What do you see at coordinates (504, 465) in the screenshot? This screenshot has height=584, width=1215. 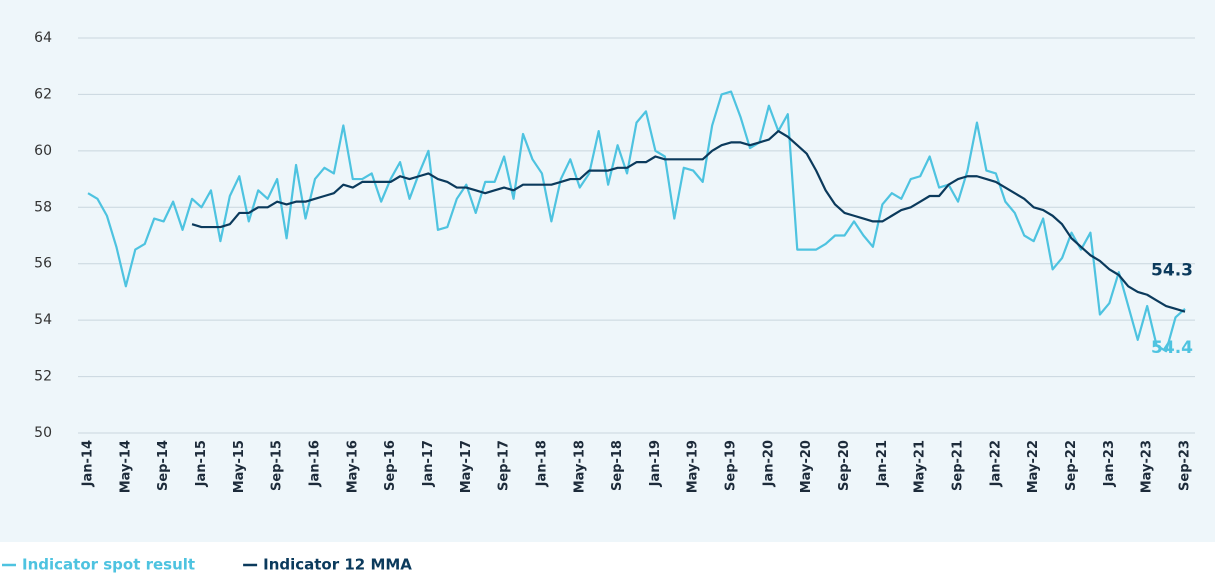 I see `x-tick-label: Sep-17` at bounding box center [504, 465].